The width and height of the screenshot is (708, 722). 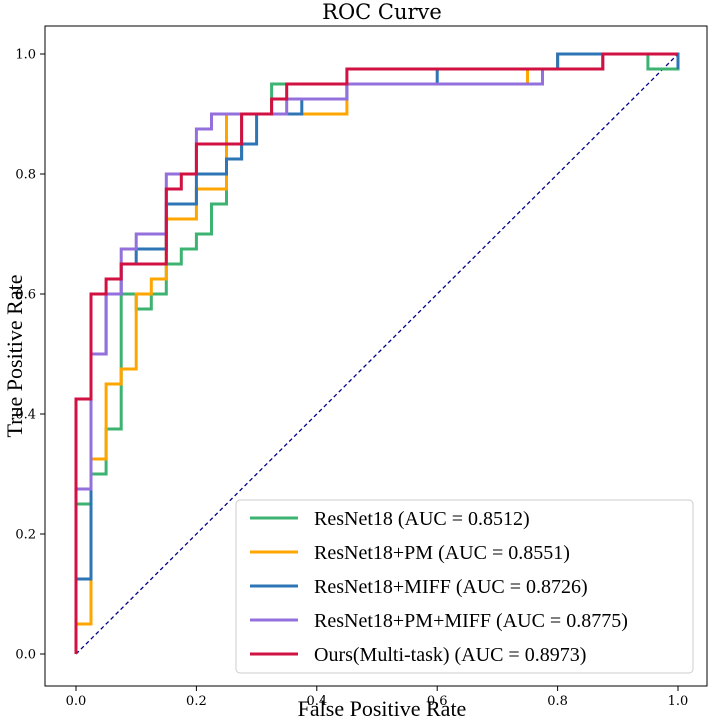 What do you see at coordinates (382, 12) in the screenshot?
I see `chart-title: ROC Curve` at bounding box center [382, 12].